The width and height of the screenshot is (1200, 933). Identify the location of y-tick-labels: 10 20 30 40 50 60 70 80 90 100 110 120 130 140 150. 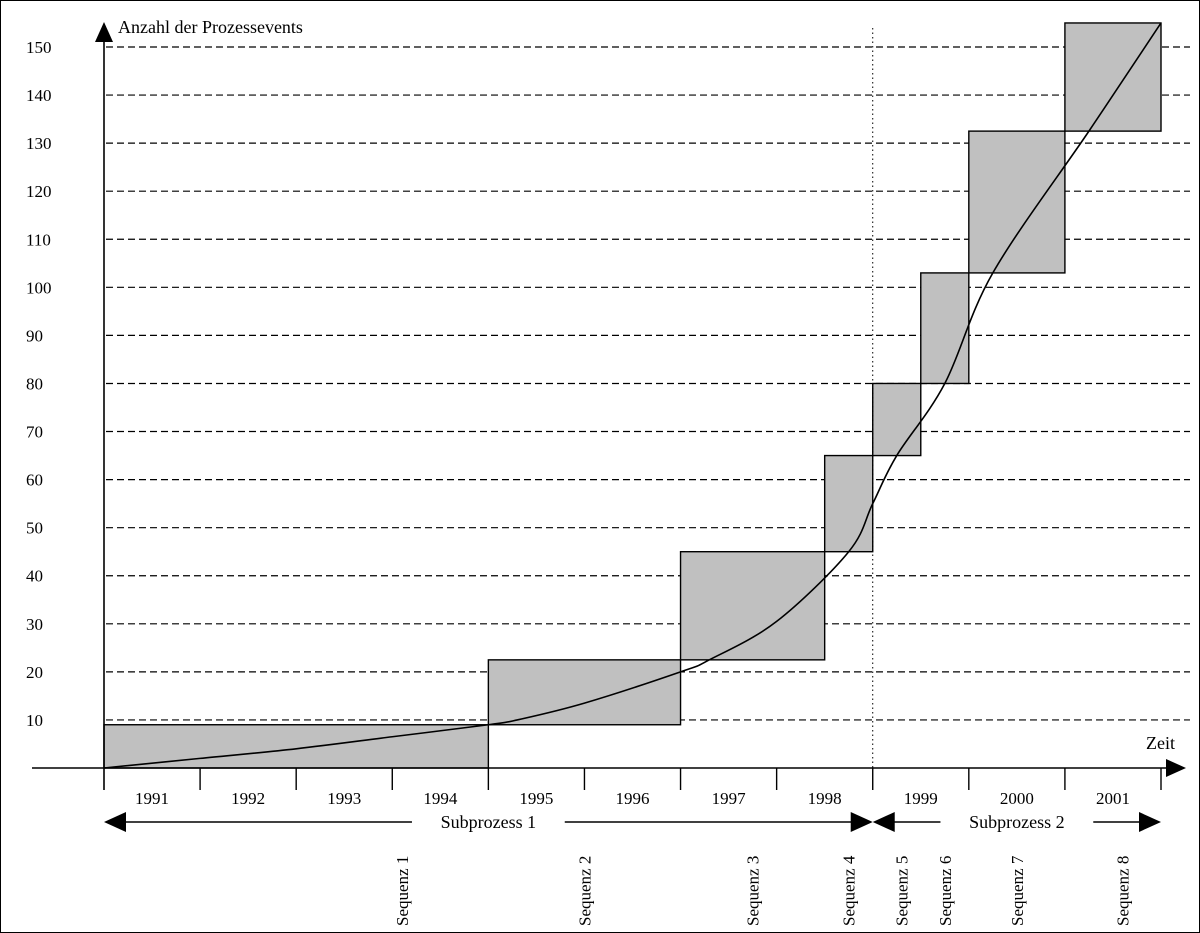
(39, 384).